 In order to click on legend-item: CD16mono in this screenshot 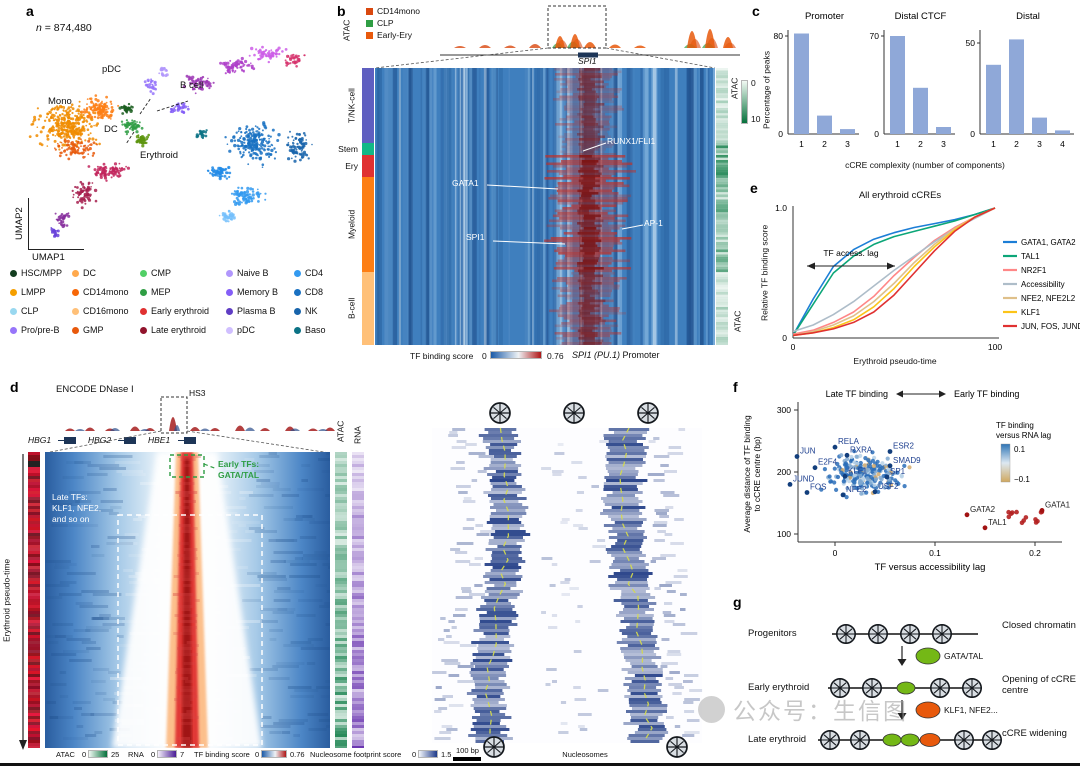, I will do `click(100, 311)`.